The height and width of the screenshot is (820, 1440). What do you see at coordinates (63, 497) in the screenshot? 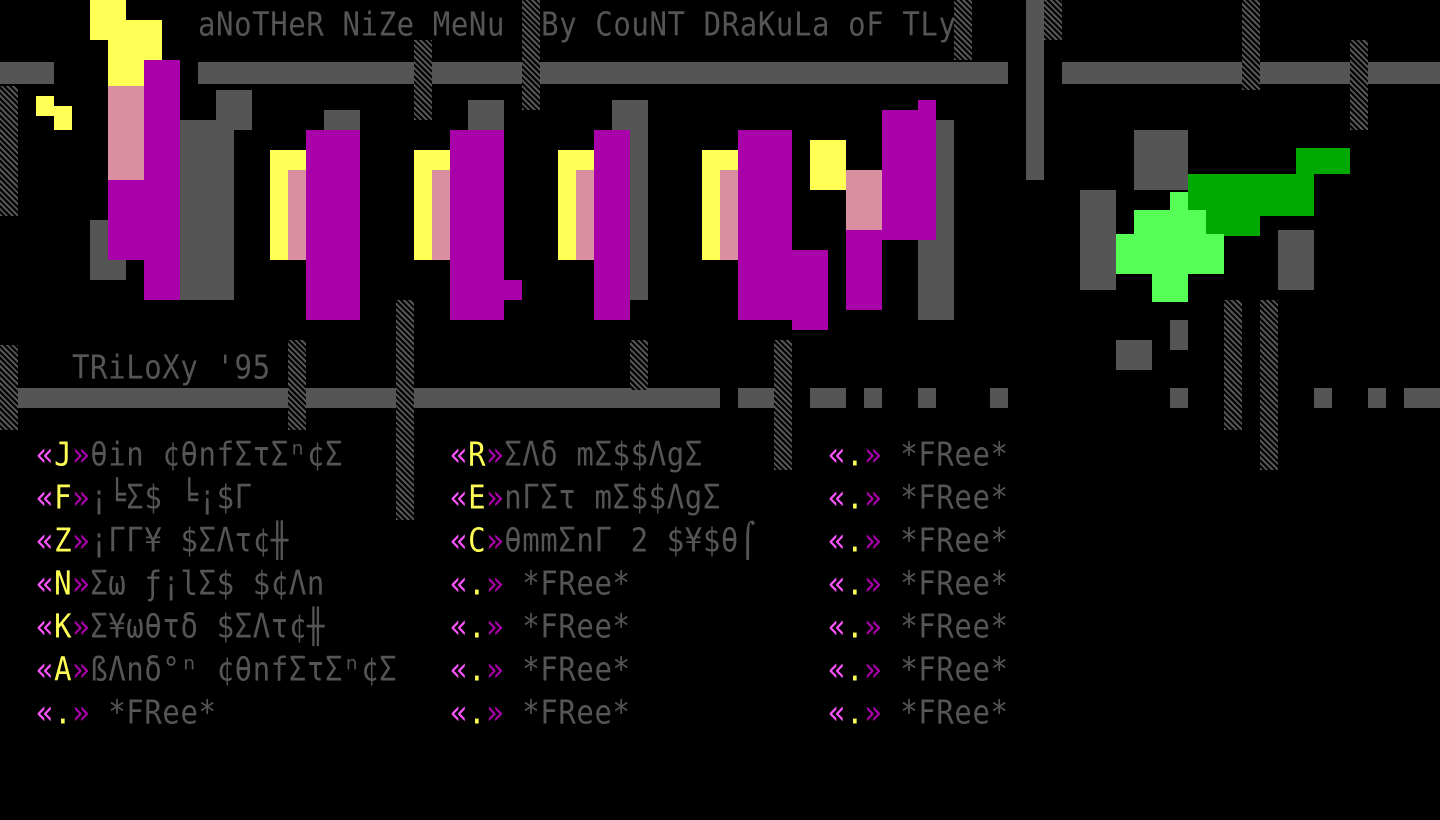
I see `menu-hotkey: F` at bounding box center [63, 497].